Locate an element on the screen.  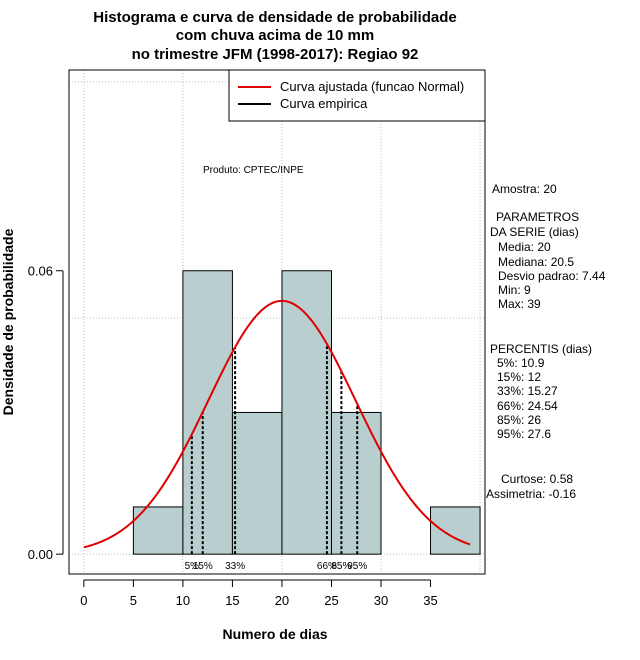
x-axis-title: Numero de dias is located at coordinates (274, 634).